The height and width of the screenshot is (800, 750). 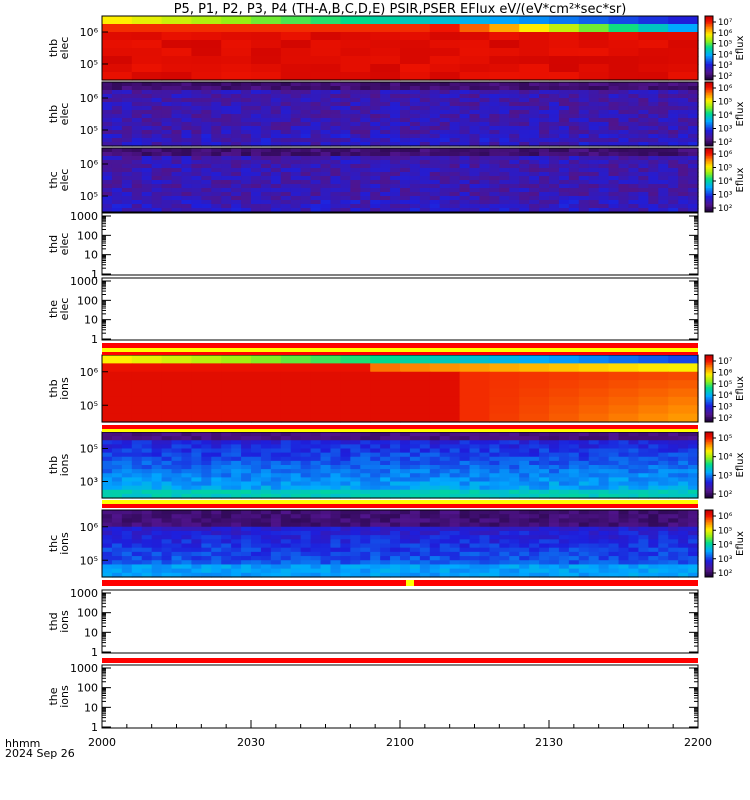 What do you see at coordinates (400, 502) in the screenshot?
I see `gap-bar` at bounding box center [400, 502].